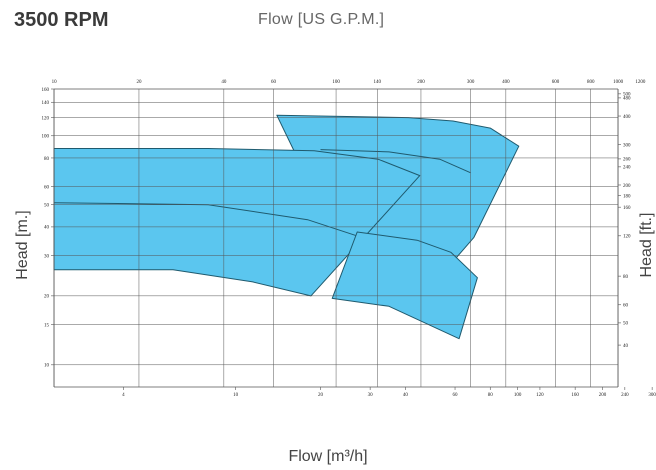 Image resolution: width=656 pixels, height=470 pixels. What do you see at coordinates (46, 103) in the screenshot?
I see `y-tick-label: 140` at bounding box center [46, 103].